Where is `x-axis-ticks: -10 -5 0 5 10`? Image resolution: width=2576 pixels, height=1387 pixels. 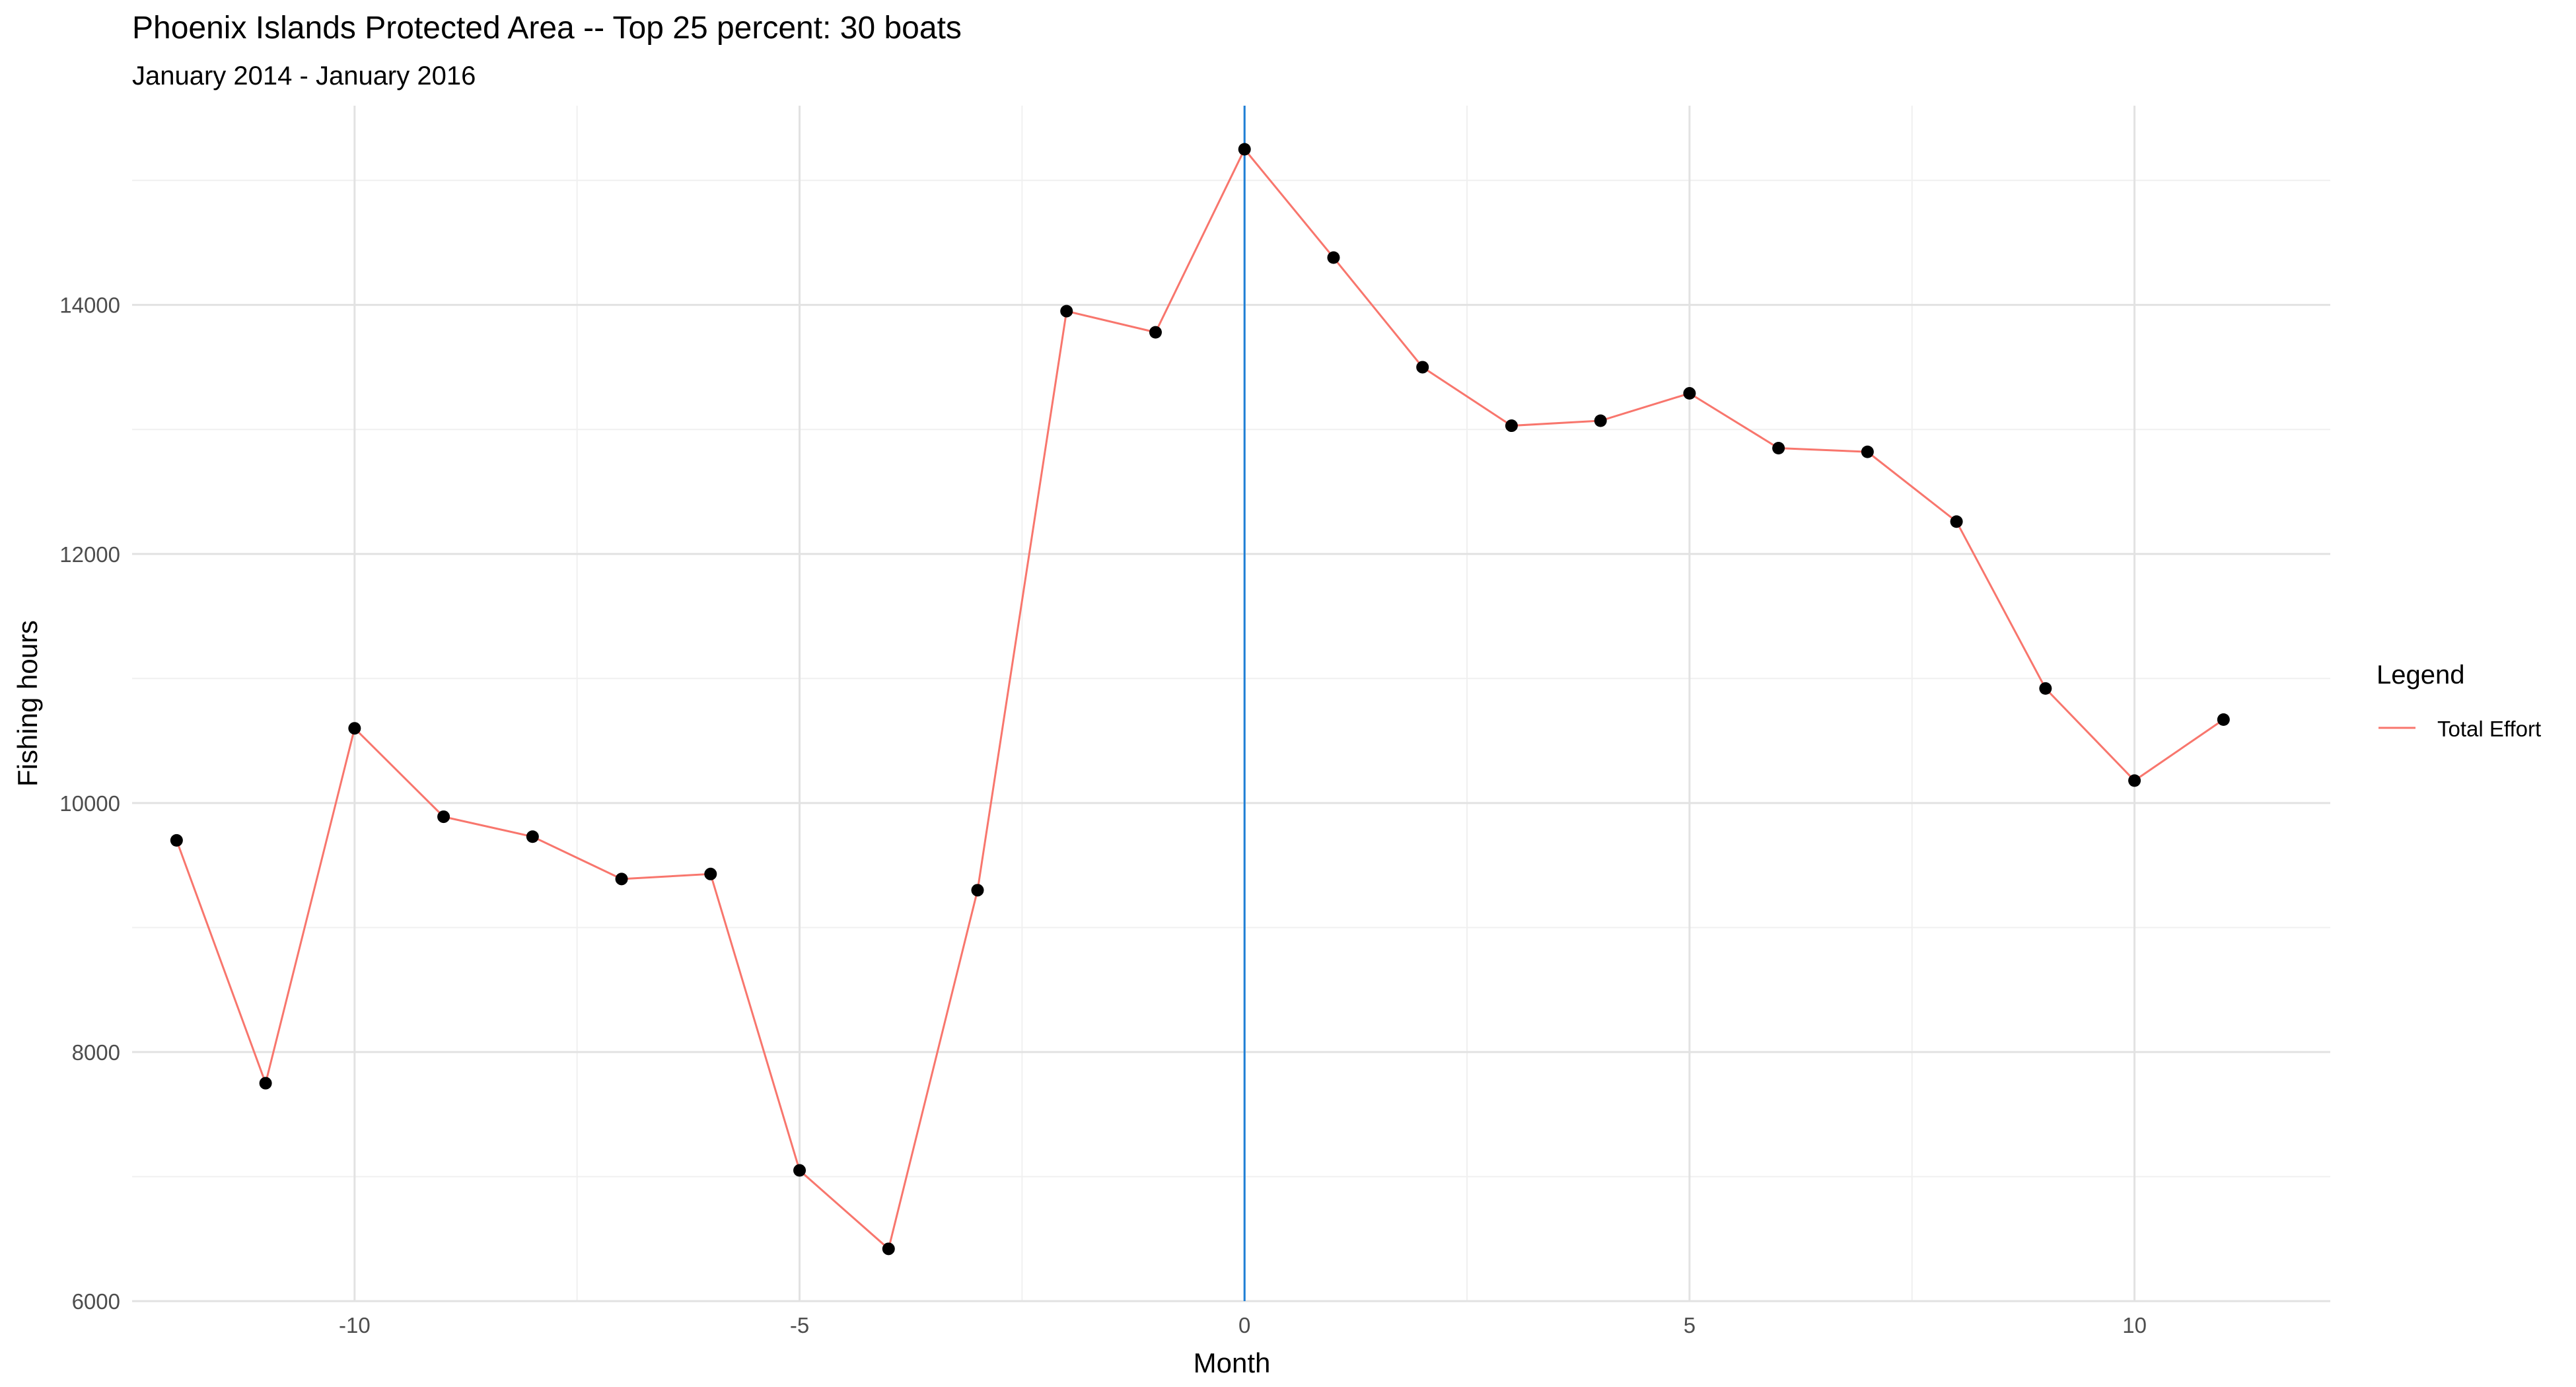 x-axis-ticks: -10 -5 0 5 10 is located at coordinates (1243, 1325).